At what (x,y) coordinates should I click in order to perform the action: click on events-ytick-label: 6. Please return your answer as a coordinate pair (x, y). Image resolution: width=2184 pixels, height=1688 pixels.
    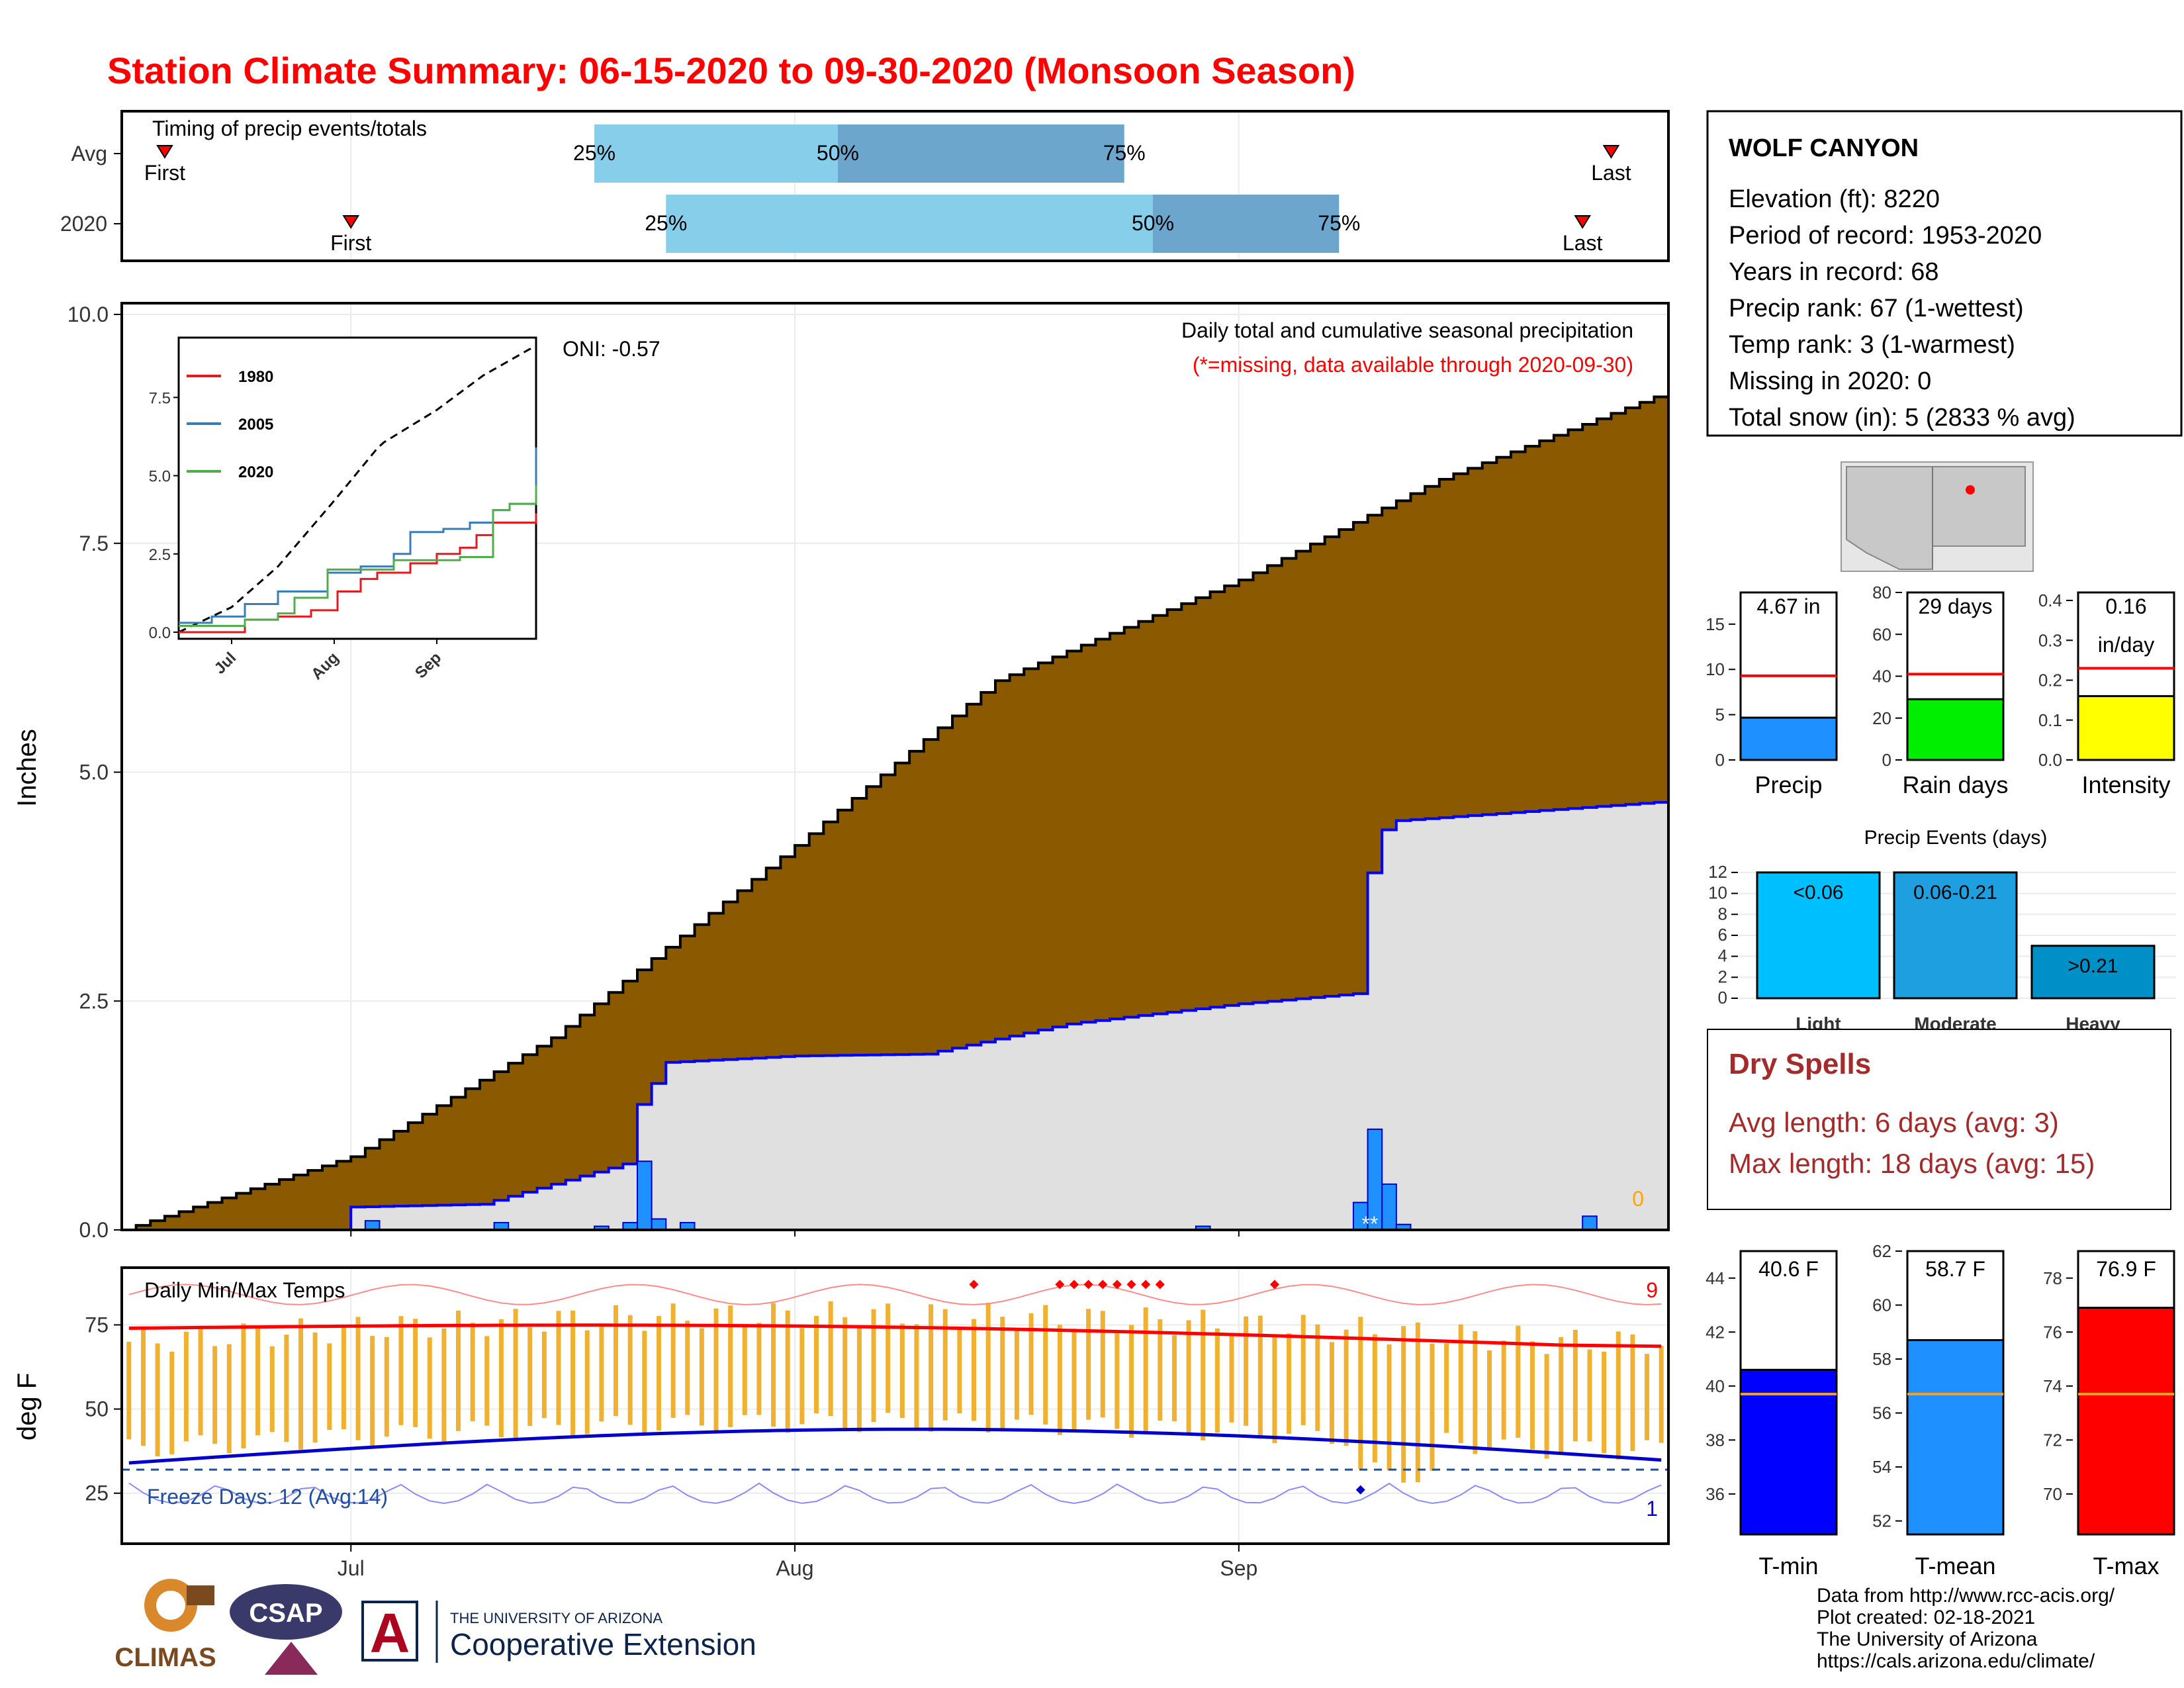
    Looking at the image, I should click on (1723, 935).